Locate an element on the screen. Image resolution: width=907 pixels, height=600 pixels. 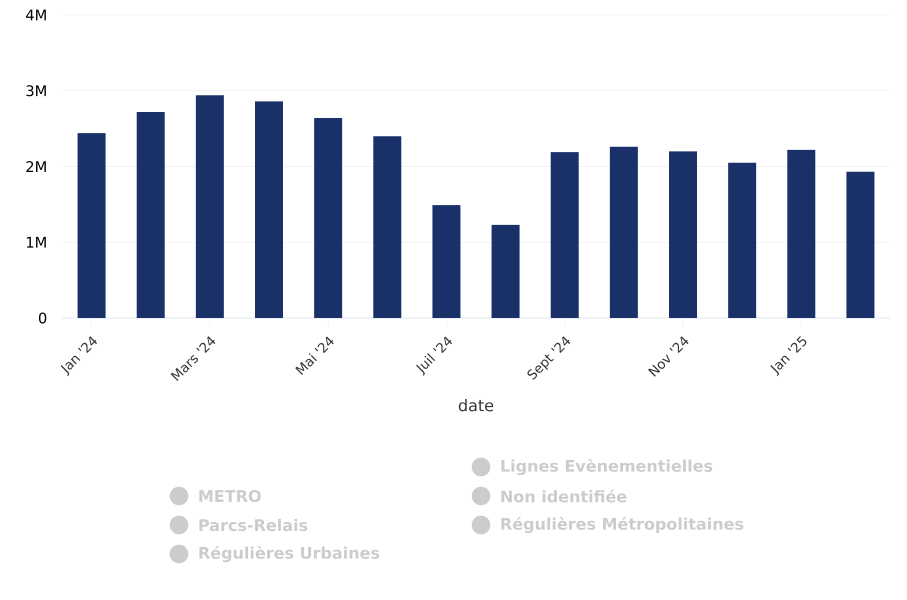
x-tick-label: Mai '24 is located at coordinates (314, 355).